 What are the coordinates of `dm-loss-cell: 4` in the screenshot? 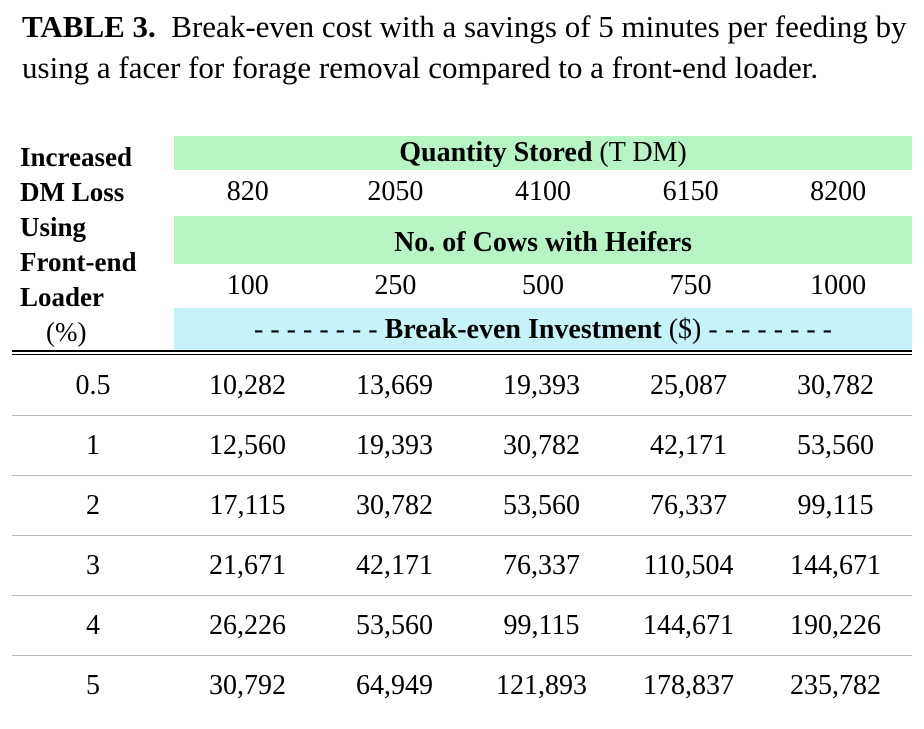 It's located at (93, 625).